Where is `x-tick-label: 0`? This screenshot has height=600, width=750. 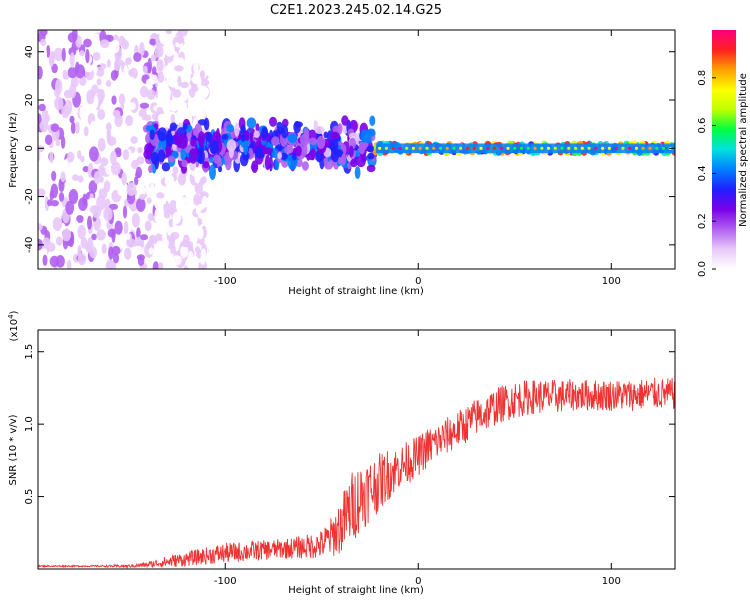 x-tick-label: 0 is located at coordinates (418, 281).